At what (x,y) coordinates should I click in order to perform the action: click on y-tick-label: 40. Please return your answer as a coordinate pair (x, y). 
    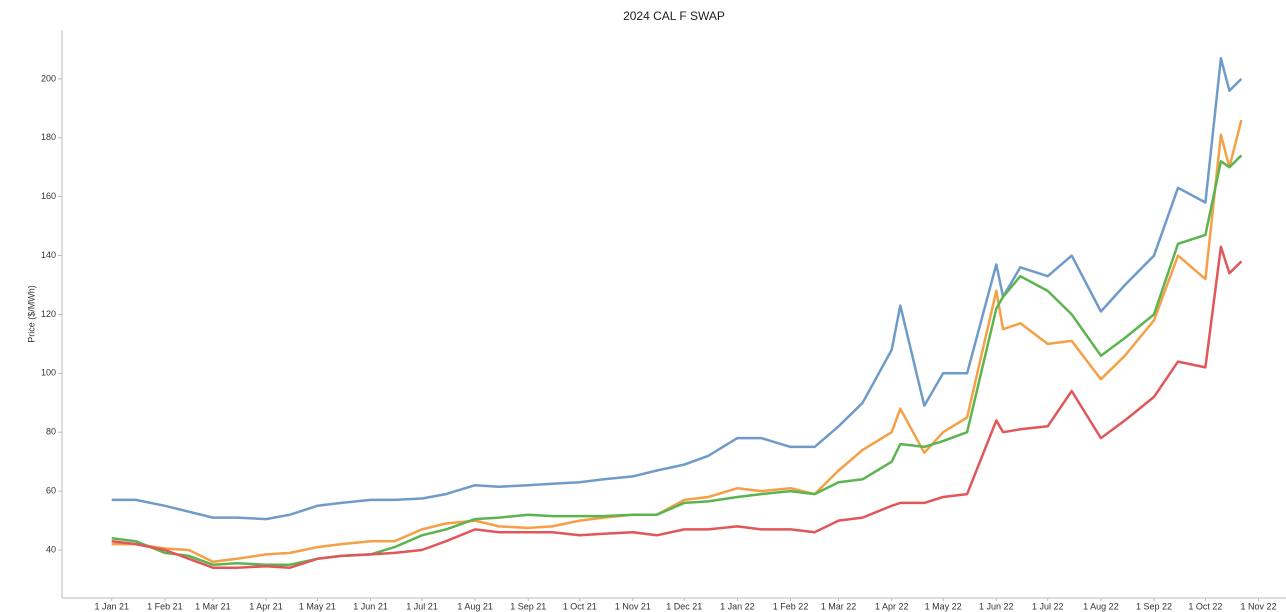
    Looking at the image, I should click on (51, 549).